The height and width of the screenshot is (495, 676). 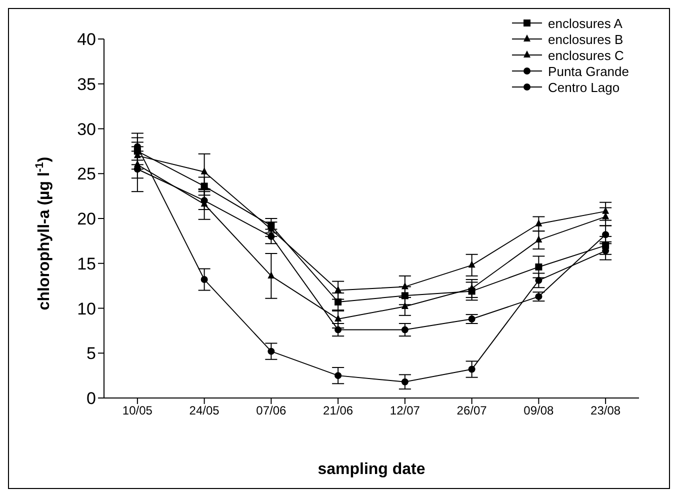 What do you see at coordinates (584, 87) in the screenshot?
I see `legend-label: Centro Lago` at bounding box center [584, 87].